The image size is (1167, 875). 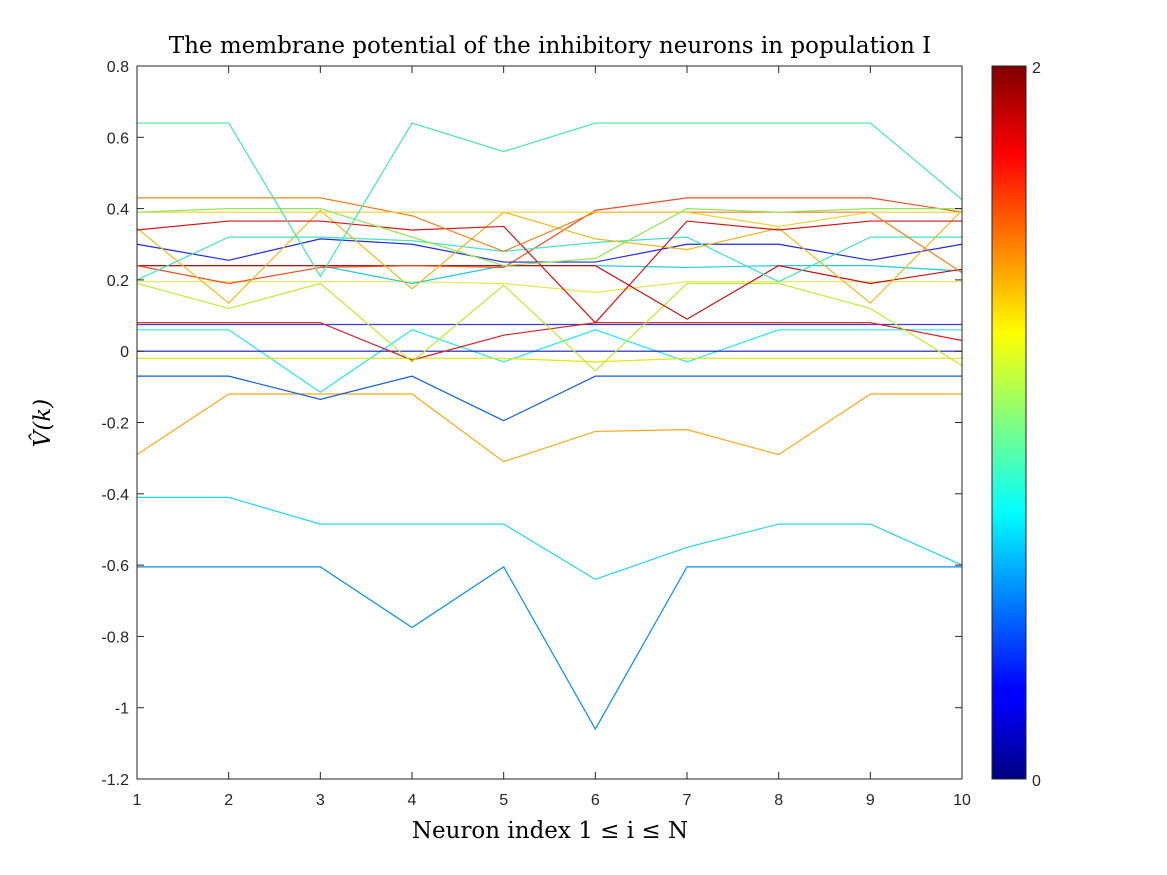 What do you see at coordinates (228, 800) in the screenshot?
I see `x-tick-label: 2` at bounding box center [228, 800].